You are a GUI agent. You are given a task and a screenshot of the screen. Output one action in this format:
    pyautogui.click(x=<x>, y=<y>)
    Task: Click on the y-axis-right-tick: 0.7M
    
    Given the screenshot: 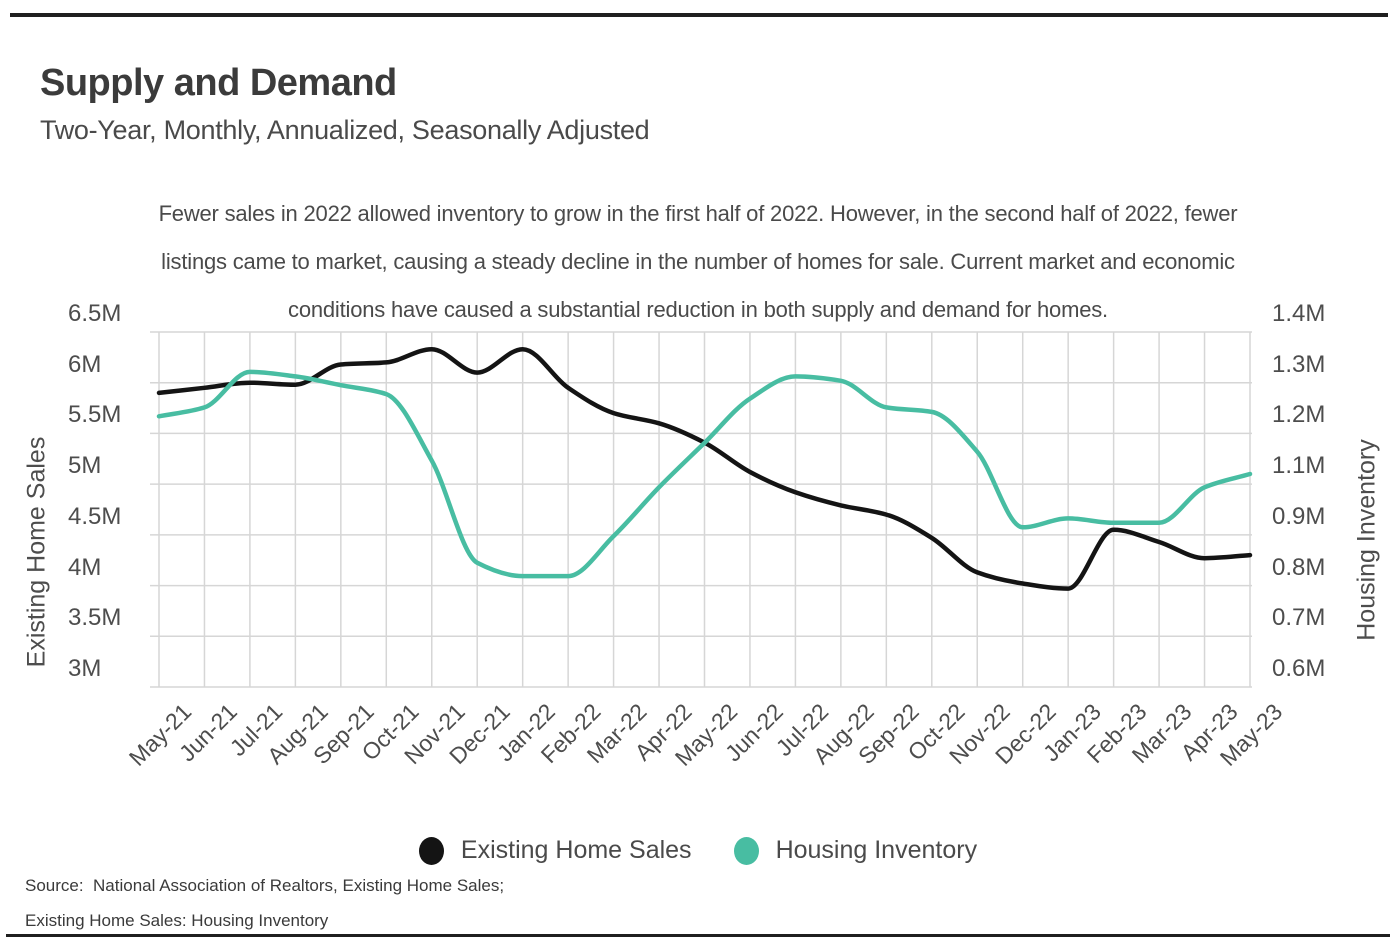 What is the action you would take?
    pyautogui.click(x=1299, y=618)
    